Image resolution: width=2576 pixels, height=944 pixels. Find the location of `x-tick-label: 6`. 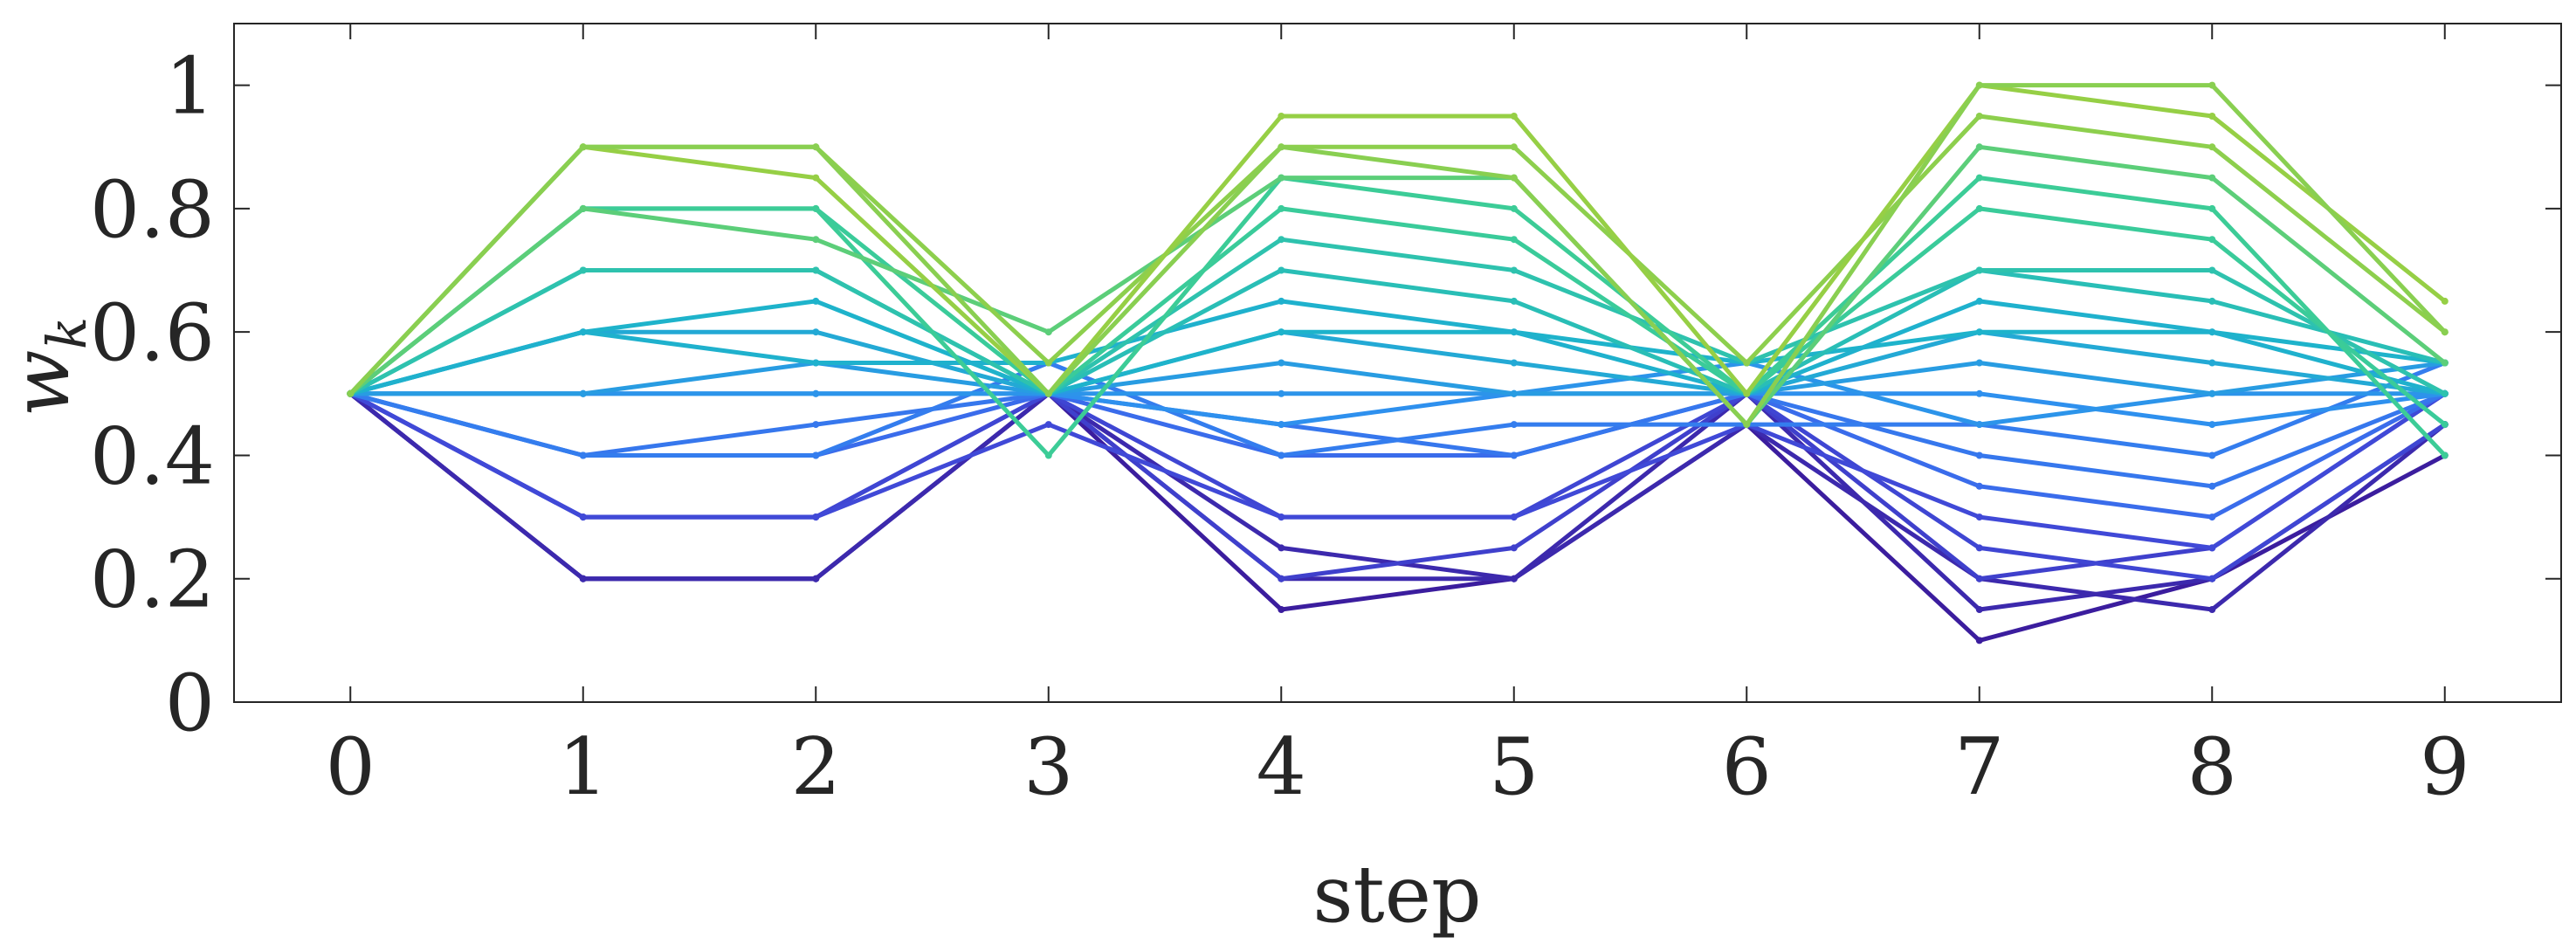

x-tick-label: 6 is located at coordinates (1747, 767).